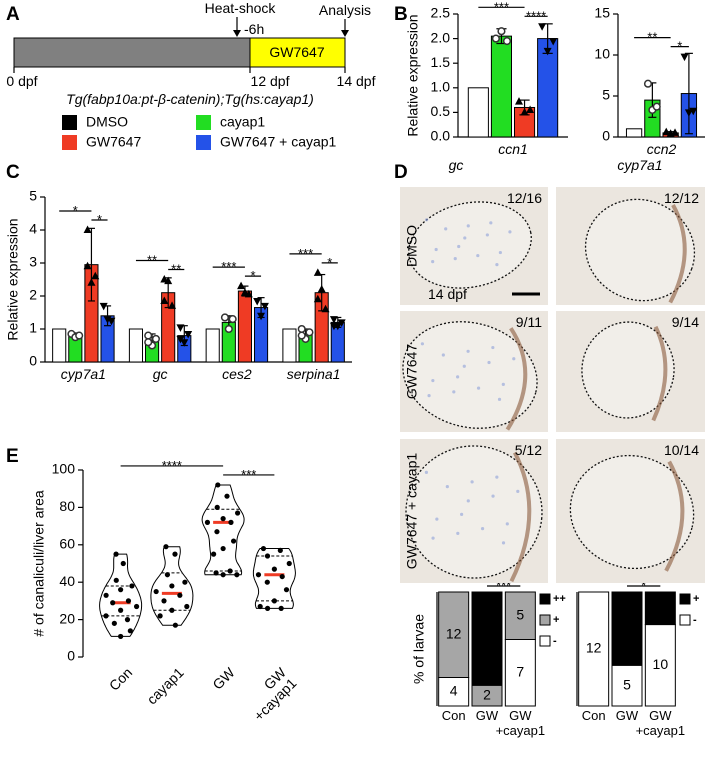  What do you see at coordinates (594, 648) in the screenshot?
I see `segment-label: 12` at bounding box center [594, 648].